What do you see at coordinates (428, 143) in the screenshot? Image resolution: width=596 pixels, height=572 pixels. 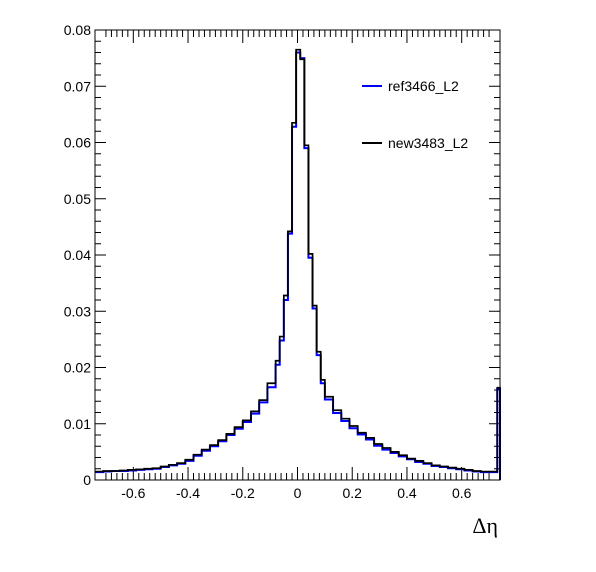 I see `legend-label: new3483_L2` at bounding box center [428, 143].